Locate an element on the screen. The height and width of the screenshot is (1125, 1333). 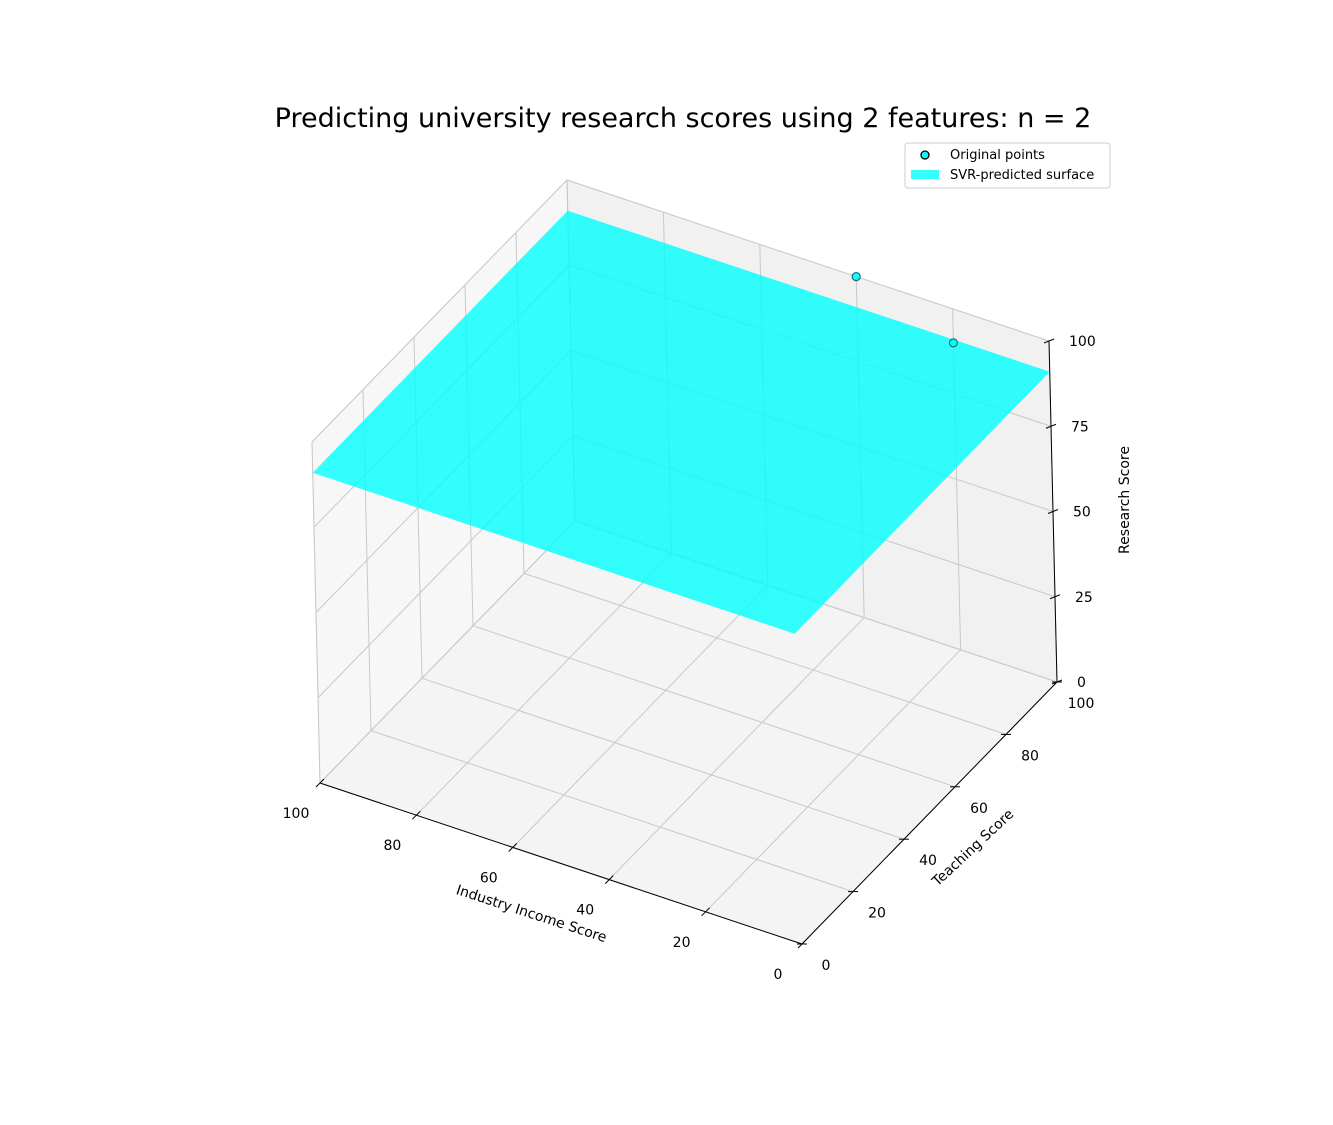
x-tick-label: 0 is located at coordinates (778, 975).